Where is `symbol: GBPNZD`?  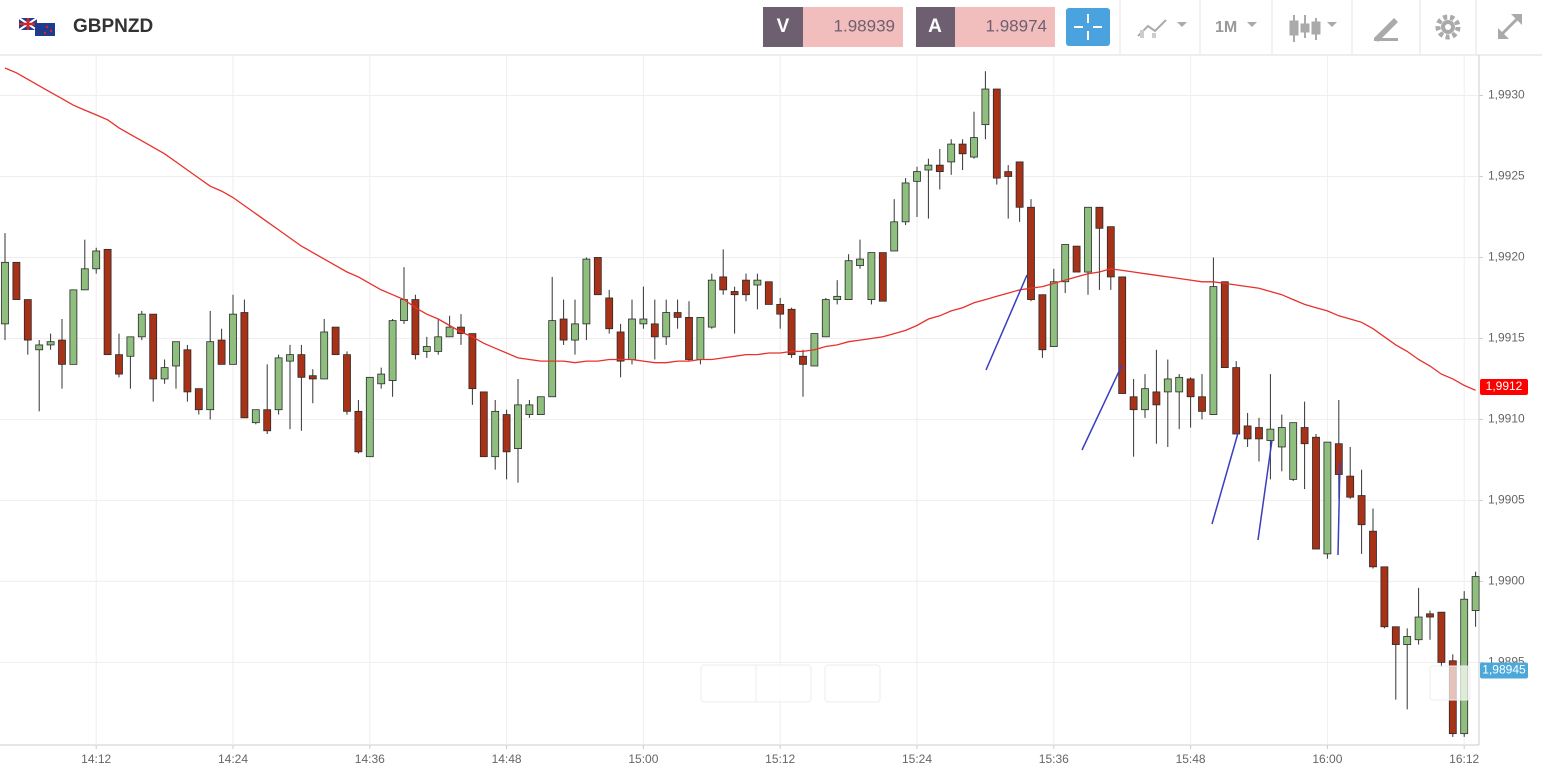 symbol: GBPNZD is located at coordinates (113, 26).